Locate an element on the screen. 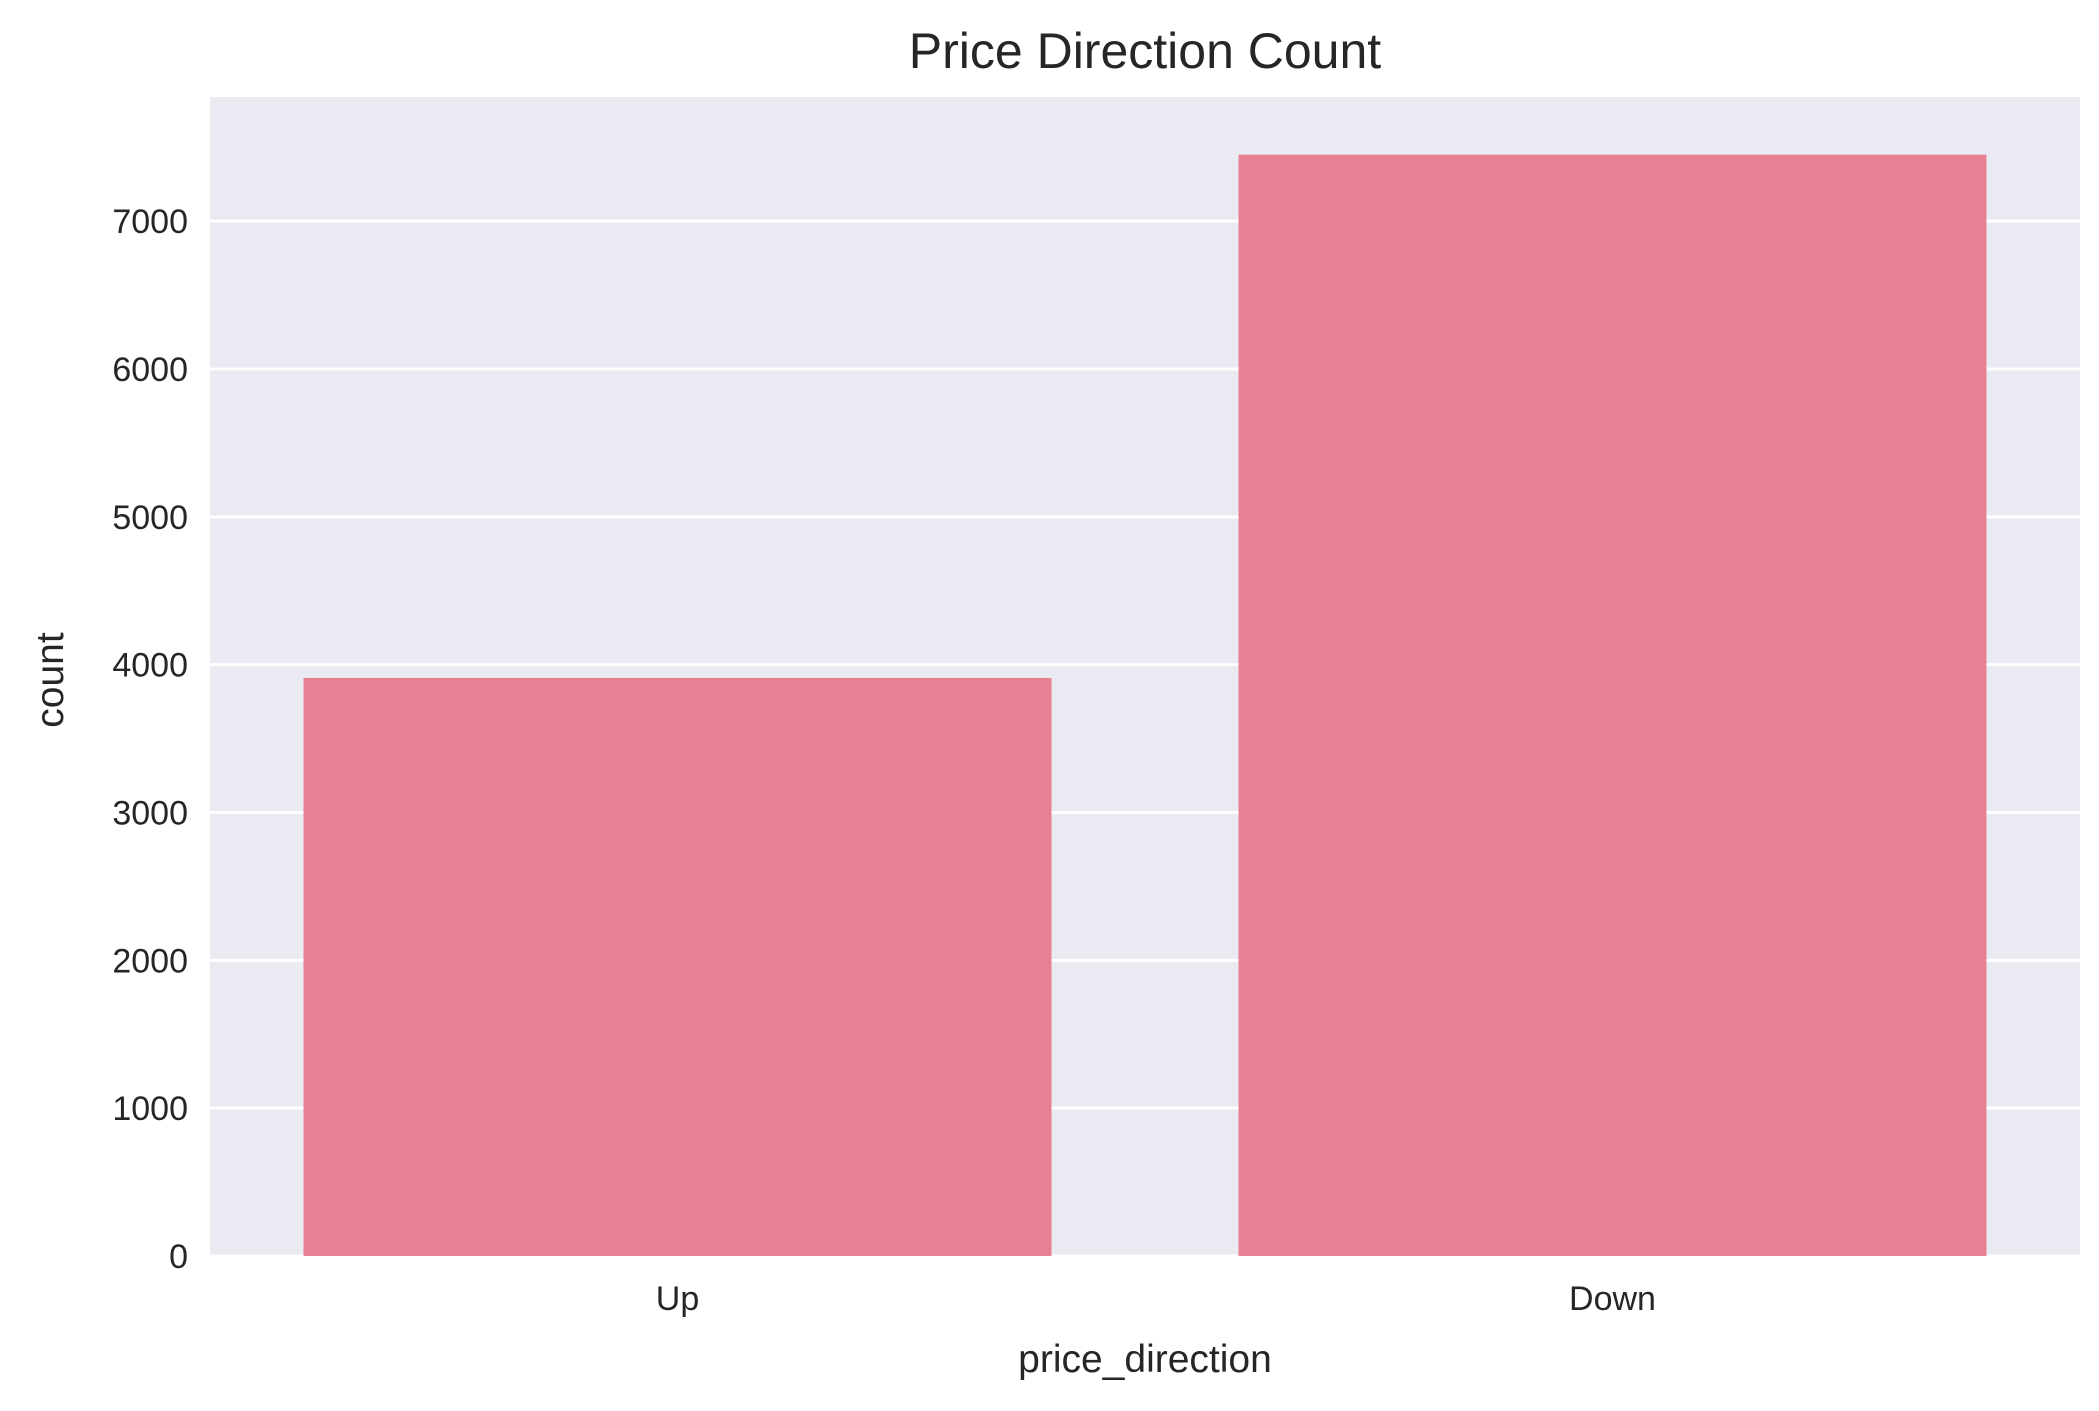 This screenshot has width=2099, height=1411. y-tick-label: 3000 is located at coordinates (150, 814).